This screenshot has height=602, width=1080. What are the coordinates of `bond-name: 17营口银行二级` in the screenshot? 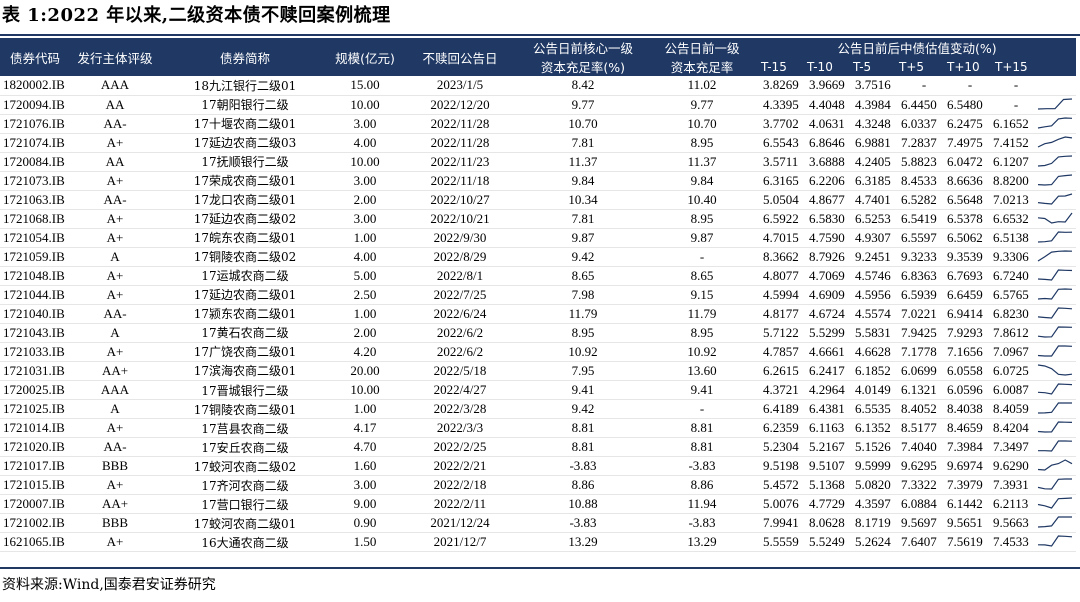 It's located at (245, 504).